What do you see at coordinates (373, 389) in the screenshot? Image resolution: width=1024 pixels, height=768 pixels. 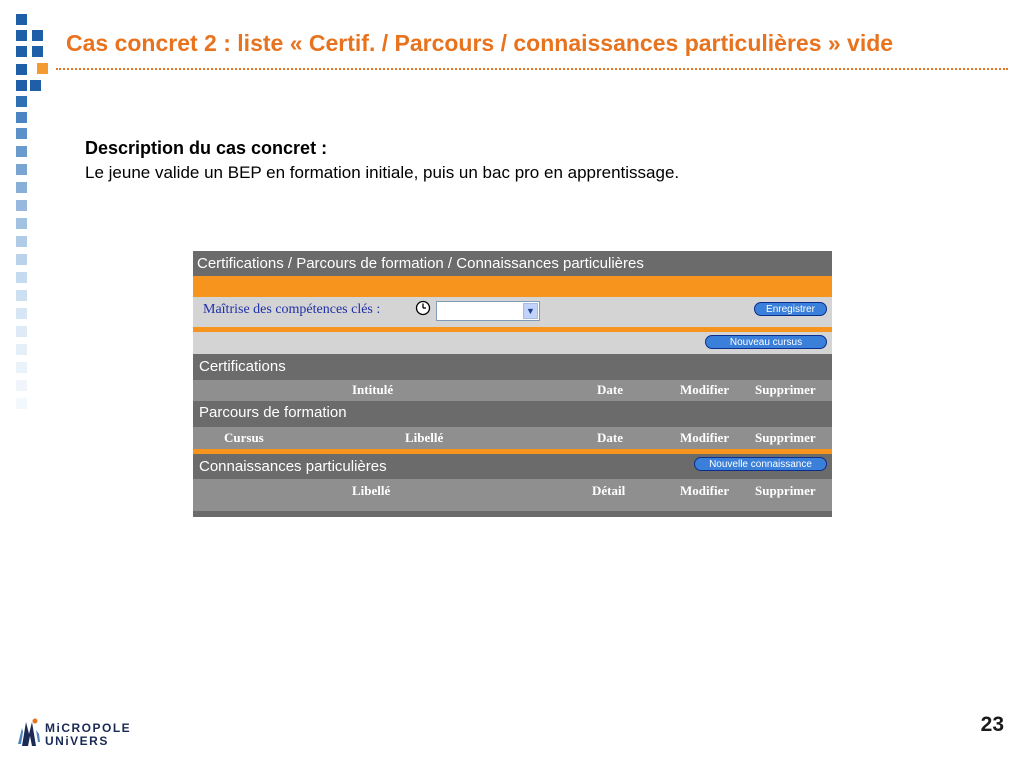 I see `column-intitule: Intitulé` at bounding box center [373, 389].